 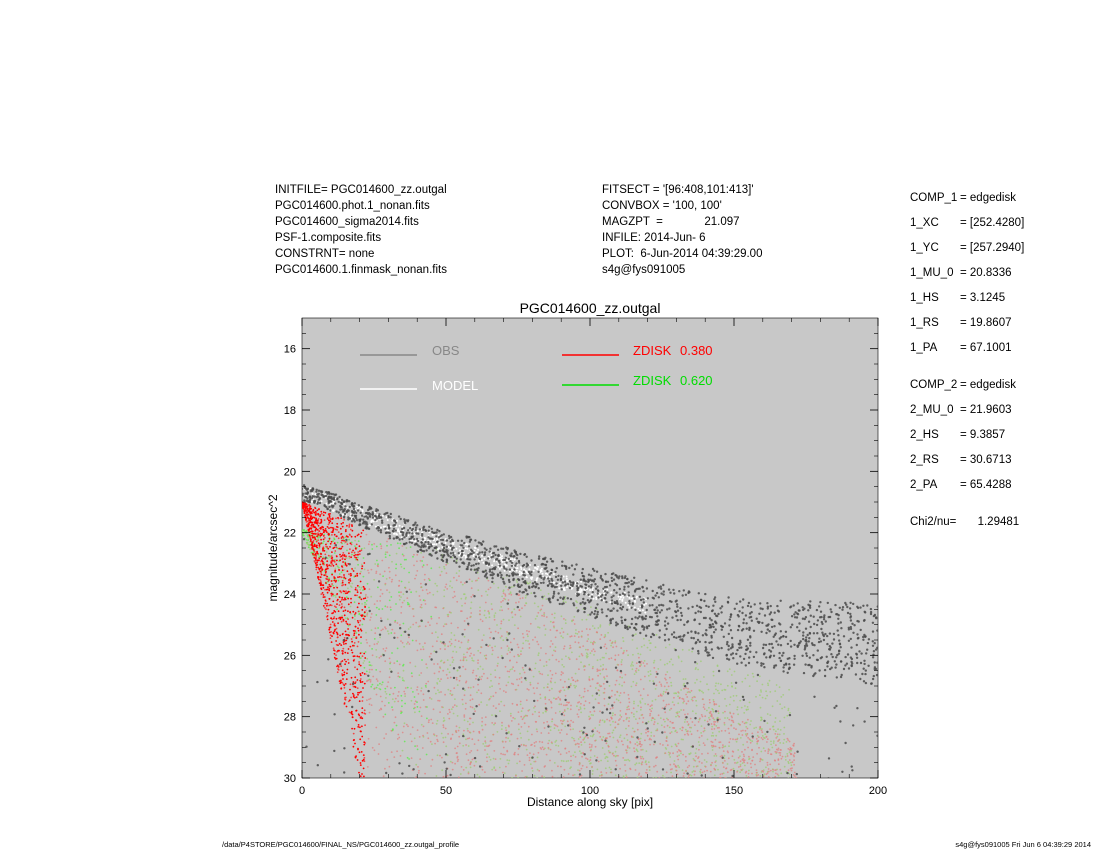 I want to click on user-line: s4g@fys091005, so click(x=644, y=270).